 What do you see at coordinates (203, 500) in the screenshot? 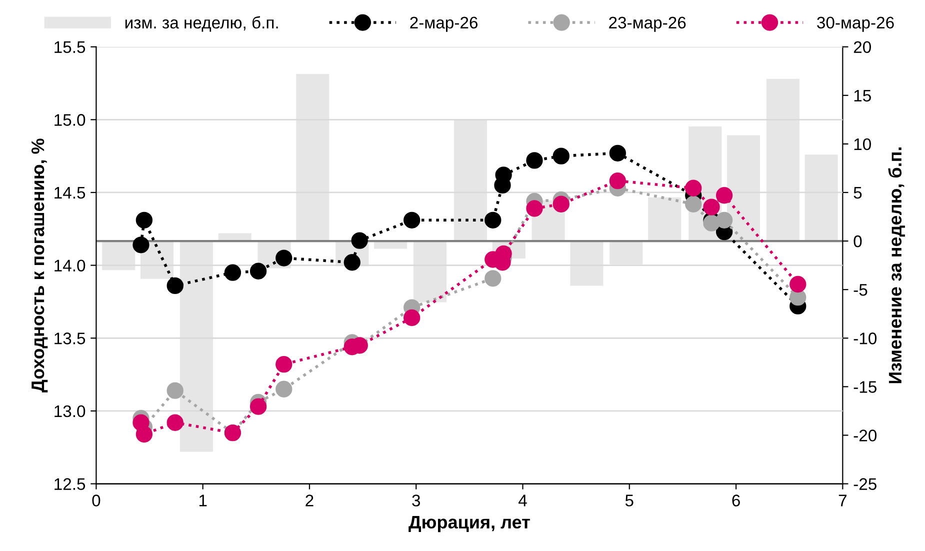
I see `x-tick-label: 1` at bounding box center [203, 500].